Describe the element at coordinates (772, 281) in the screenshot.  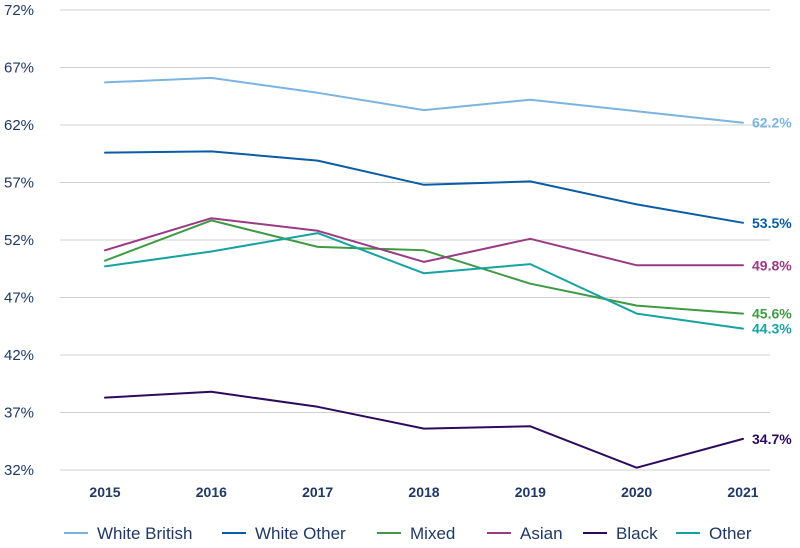
I see `end-value-labels: 62.2% 53.5% 45.6% 49.8% 34.7% 44.3%` at that location.